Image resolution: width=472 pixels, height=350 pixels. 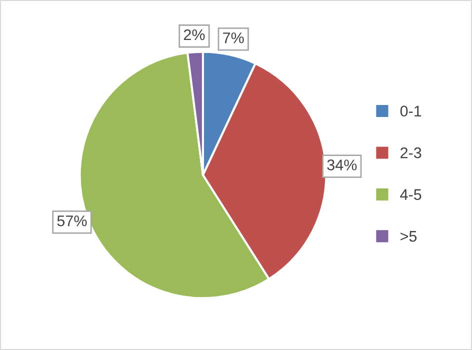 What do you see at coordinates (194, 34) in the screenshot?
I see `data-label: 2%` at bounding box center [194, 34].